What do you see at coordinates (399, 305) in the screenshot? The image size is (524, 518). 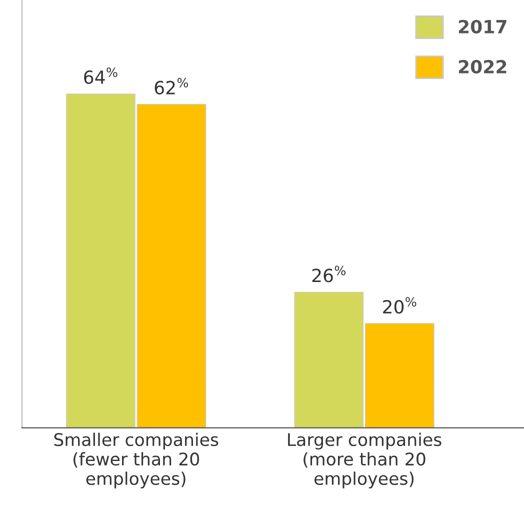 I see `data-label: 20$^{%}$` at bounding box center [399, 305].